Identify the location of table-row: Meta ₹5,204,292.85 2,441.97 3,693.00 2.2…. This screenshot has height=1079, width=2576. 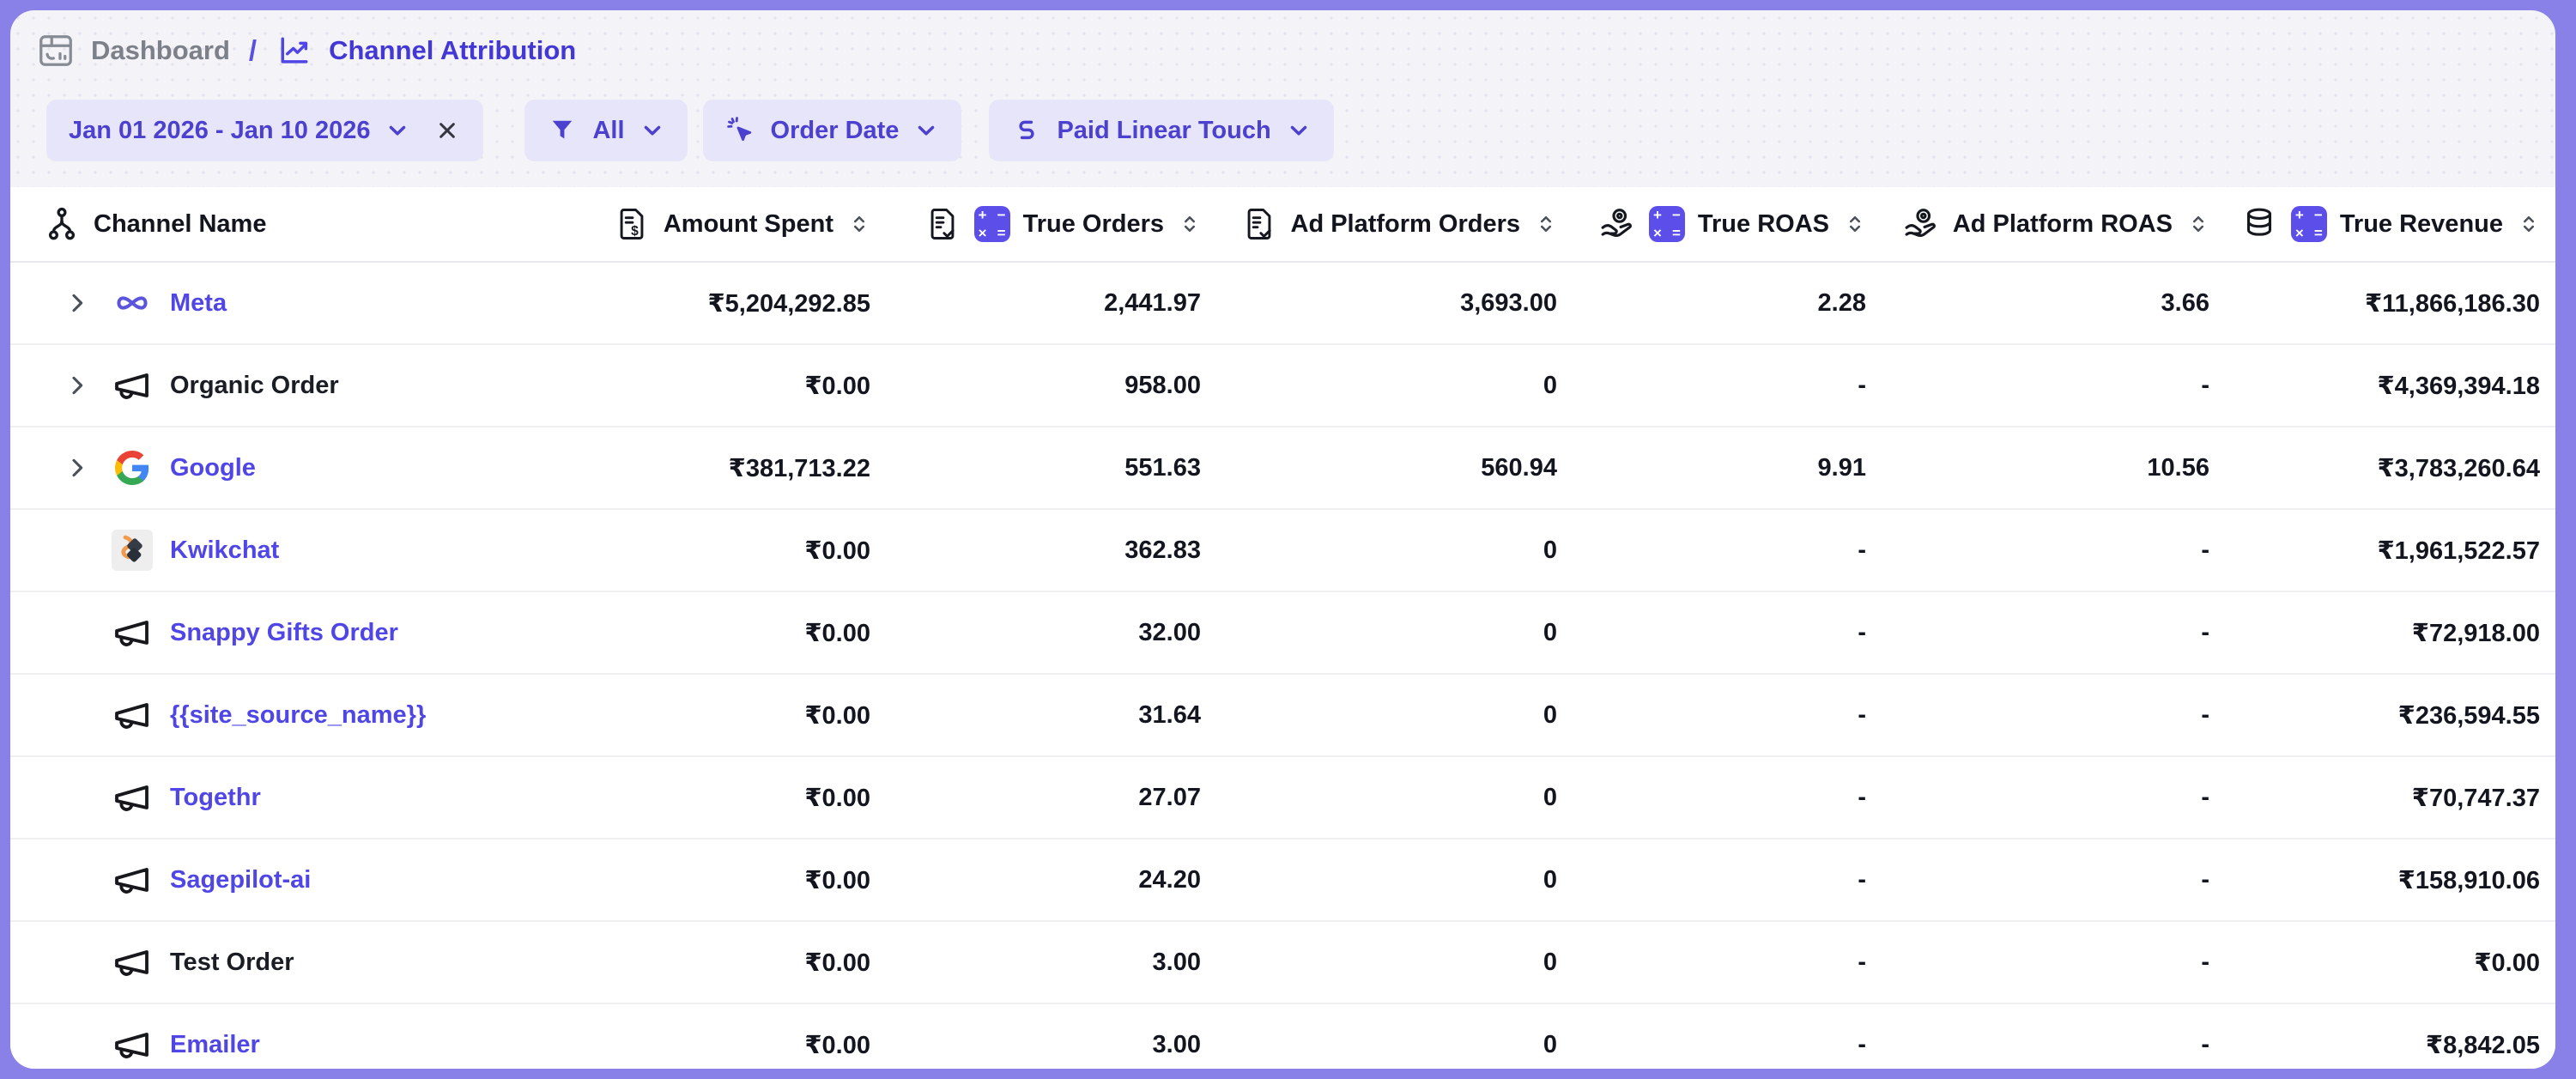
(1282, 303).